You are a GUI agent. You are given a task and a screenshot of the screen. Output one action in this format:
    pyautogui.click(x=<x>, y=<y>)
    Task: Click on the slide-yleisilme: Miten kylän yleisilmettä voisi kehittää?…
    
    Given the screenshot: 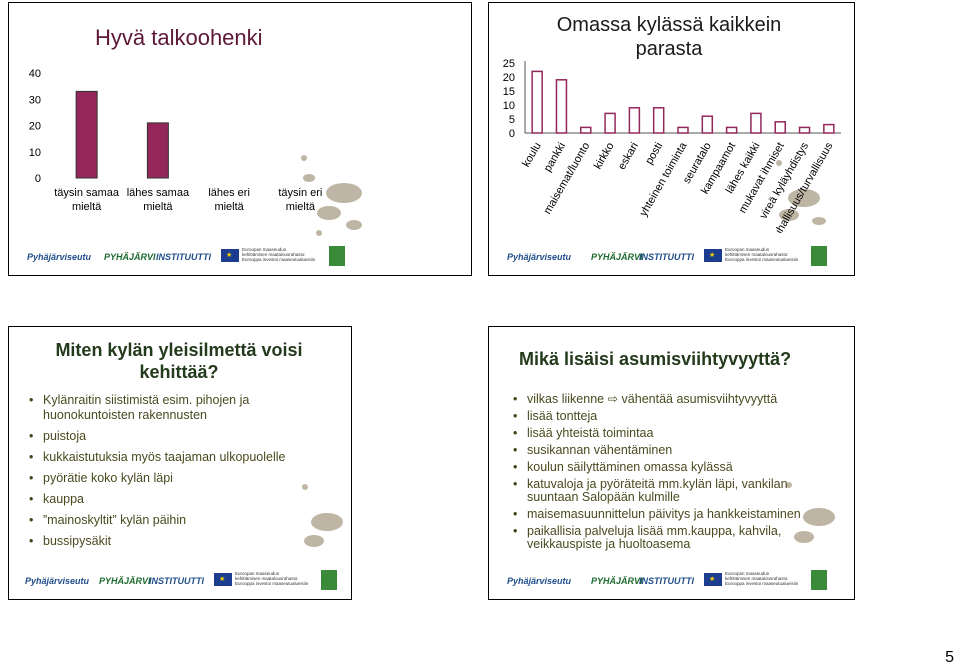 What is the action you would take?
    pyautogui.click(x=180, y=463)
    